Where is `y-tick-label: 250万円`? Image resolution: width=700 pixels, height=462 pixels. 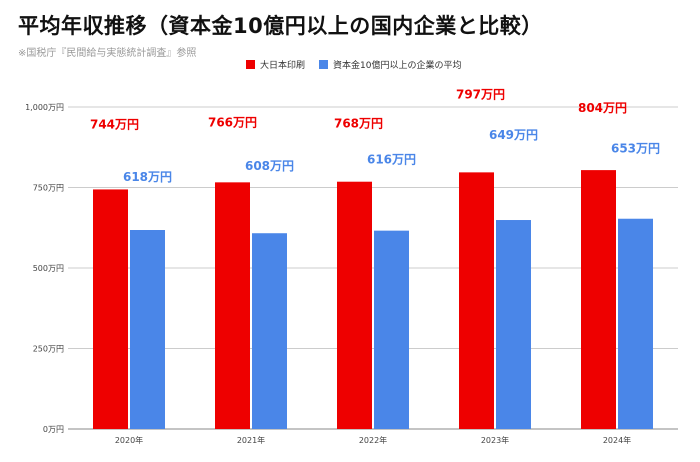
y-tick-label: 250万円 is located at coordinates (48, 349).